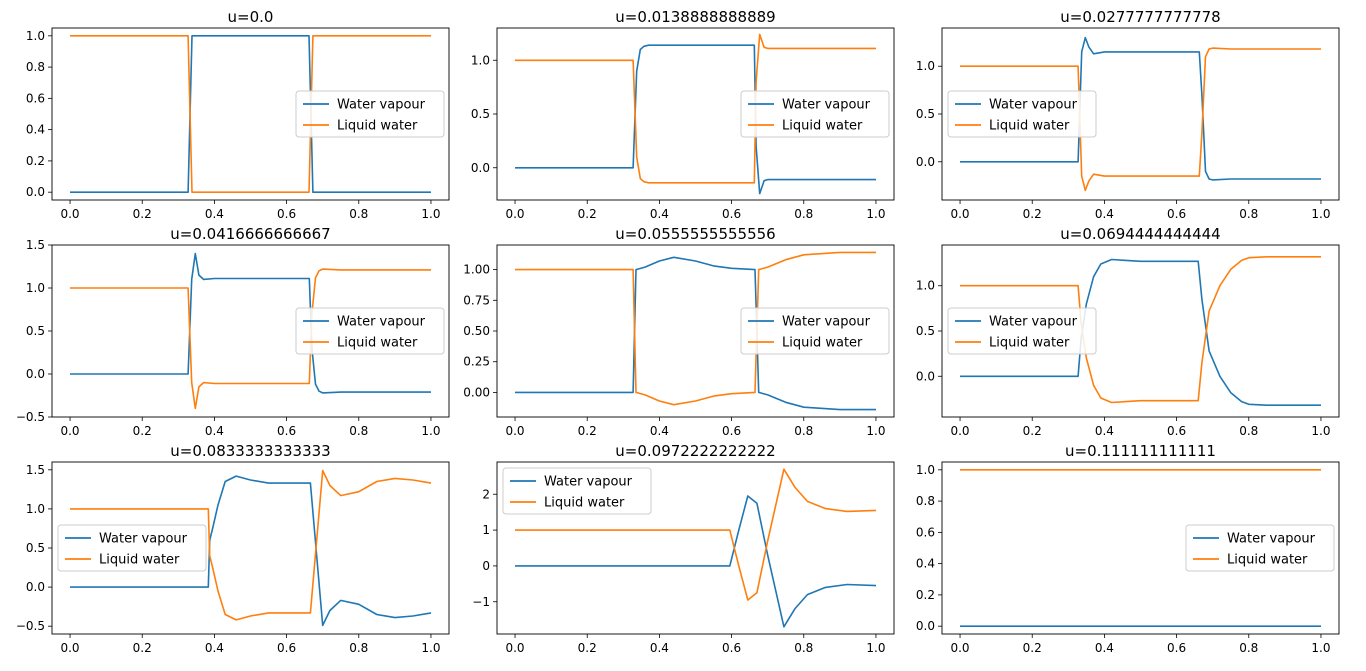 This screenshot has height=671, width=1366. Describe the element at coordinates (35, 130) in the screenshot. I see `y-tick-label: 0.4` at that location.